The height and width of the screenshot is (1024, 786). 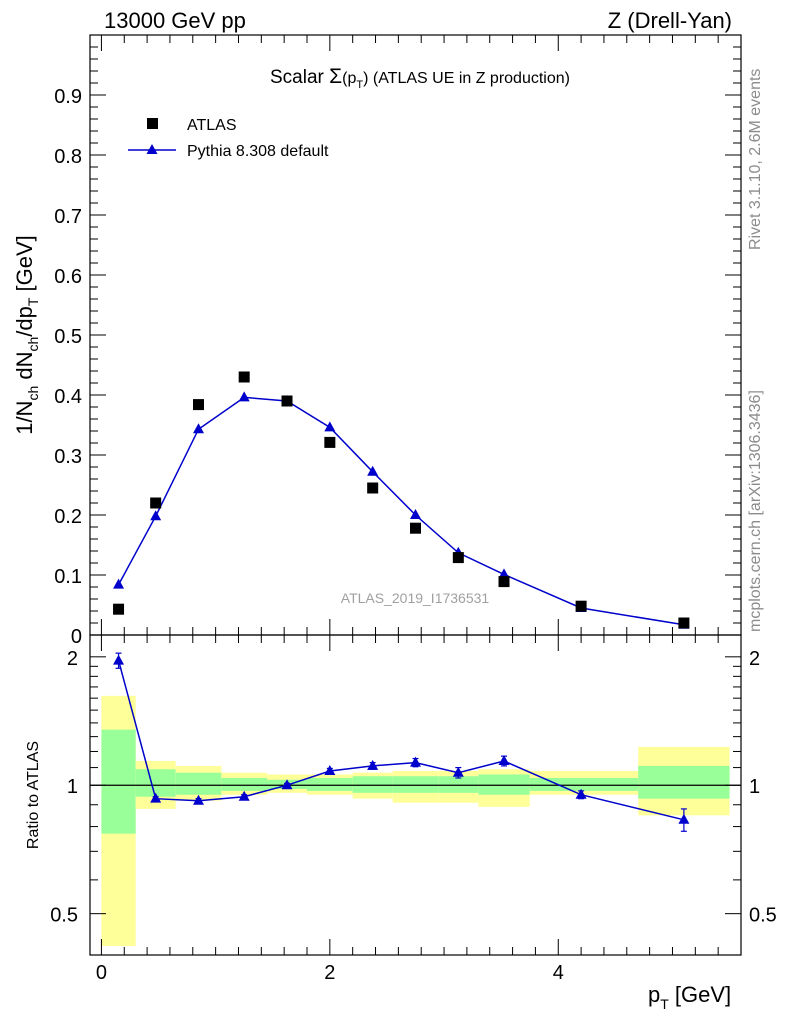 What do you see at coordinates (68, 517) in the screenshot?
I see `main-y-tick-label: 0.2` at bounding box center [68, 517].